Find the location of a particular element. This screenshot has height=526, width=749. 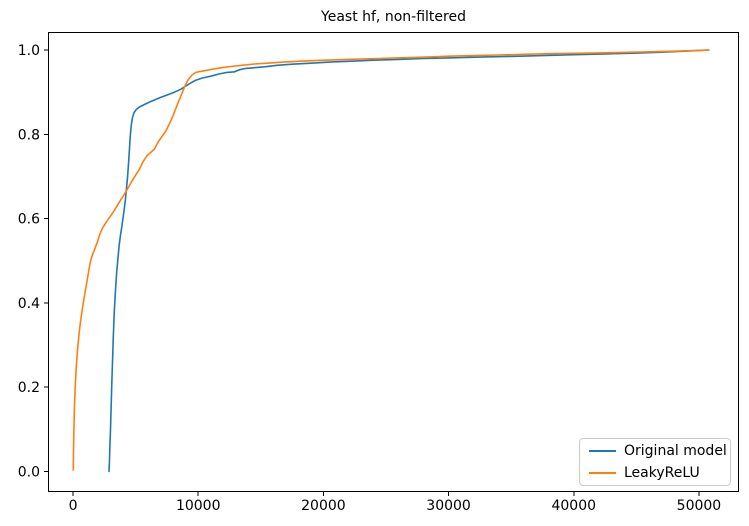

legend-label-original-model: Original model is located at coordinates (675, 451).